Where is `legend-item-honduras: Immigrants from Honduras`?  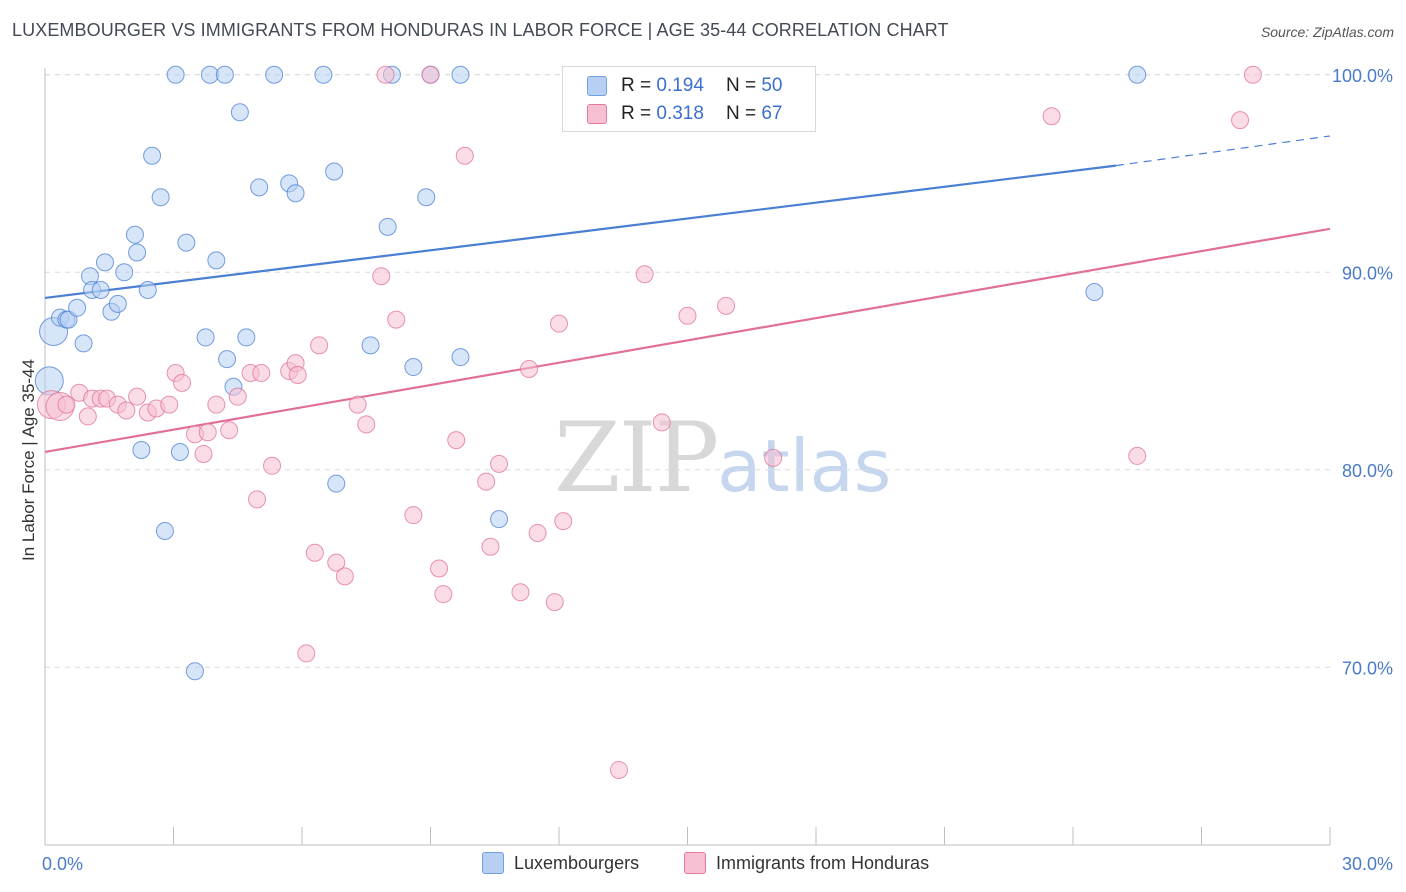
legend-item-honduras: Immigrants from Honduras is located at coordinates (806, 863).